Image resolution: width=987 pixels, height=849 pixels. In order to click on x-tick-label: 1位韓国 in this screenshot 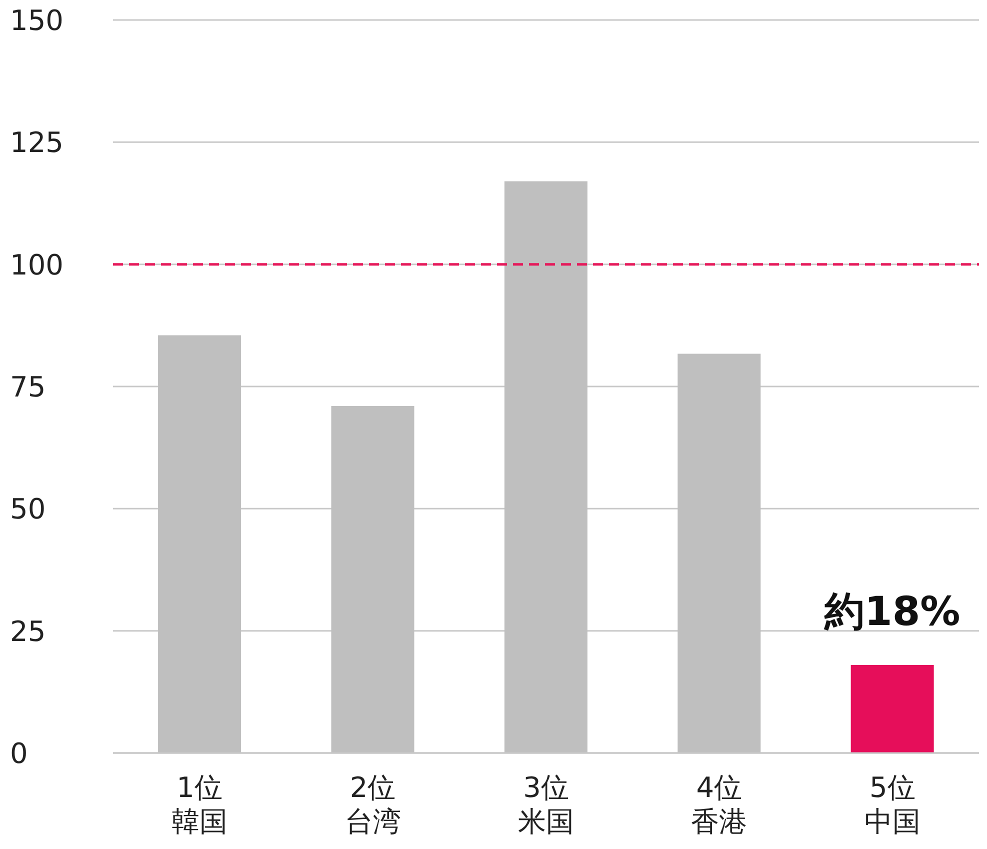, I will do `click(200, 804)`.